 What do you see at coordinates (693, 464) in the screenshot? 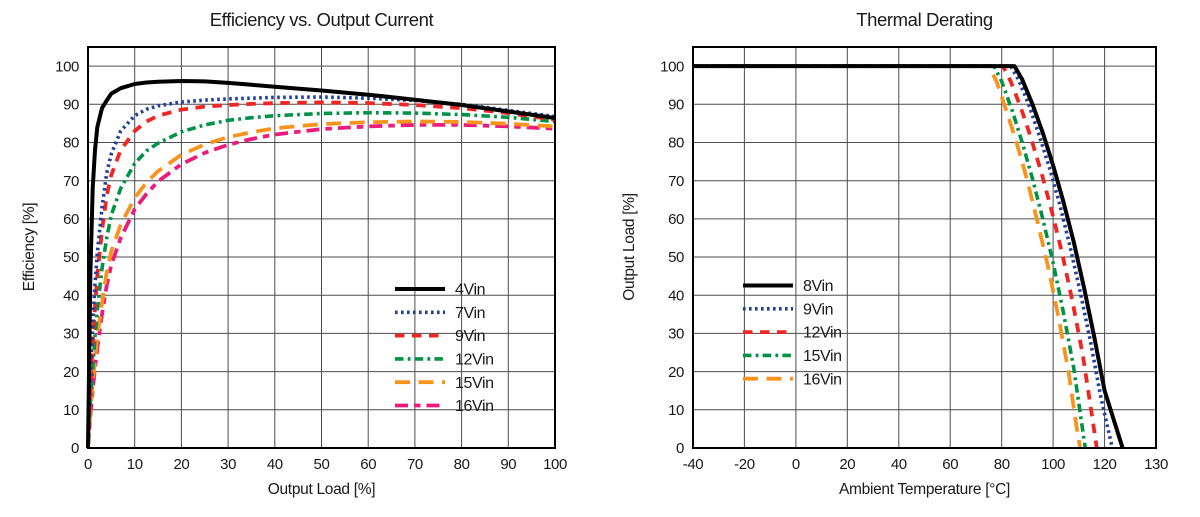
I see `x-tick-label: -40` at bounding box center [693, 464].